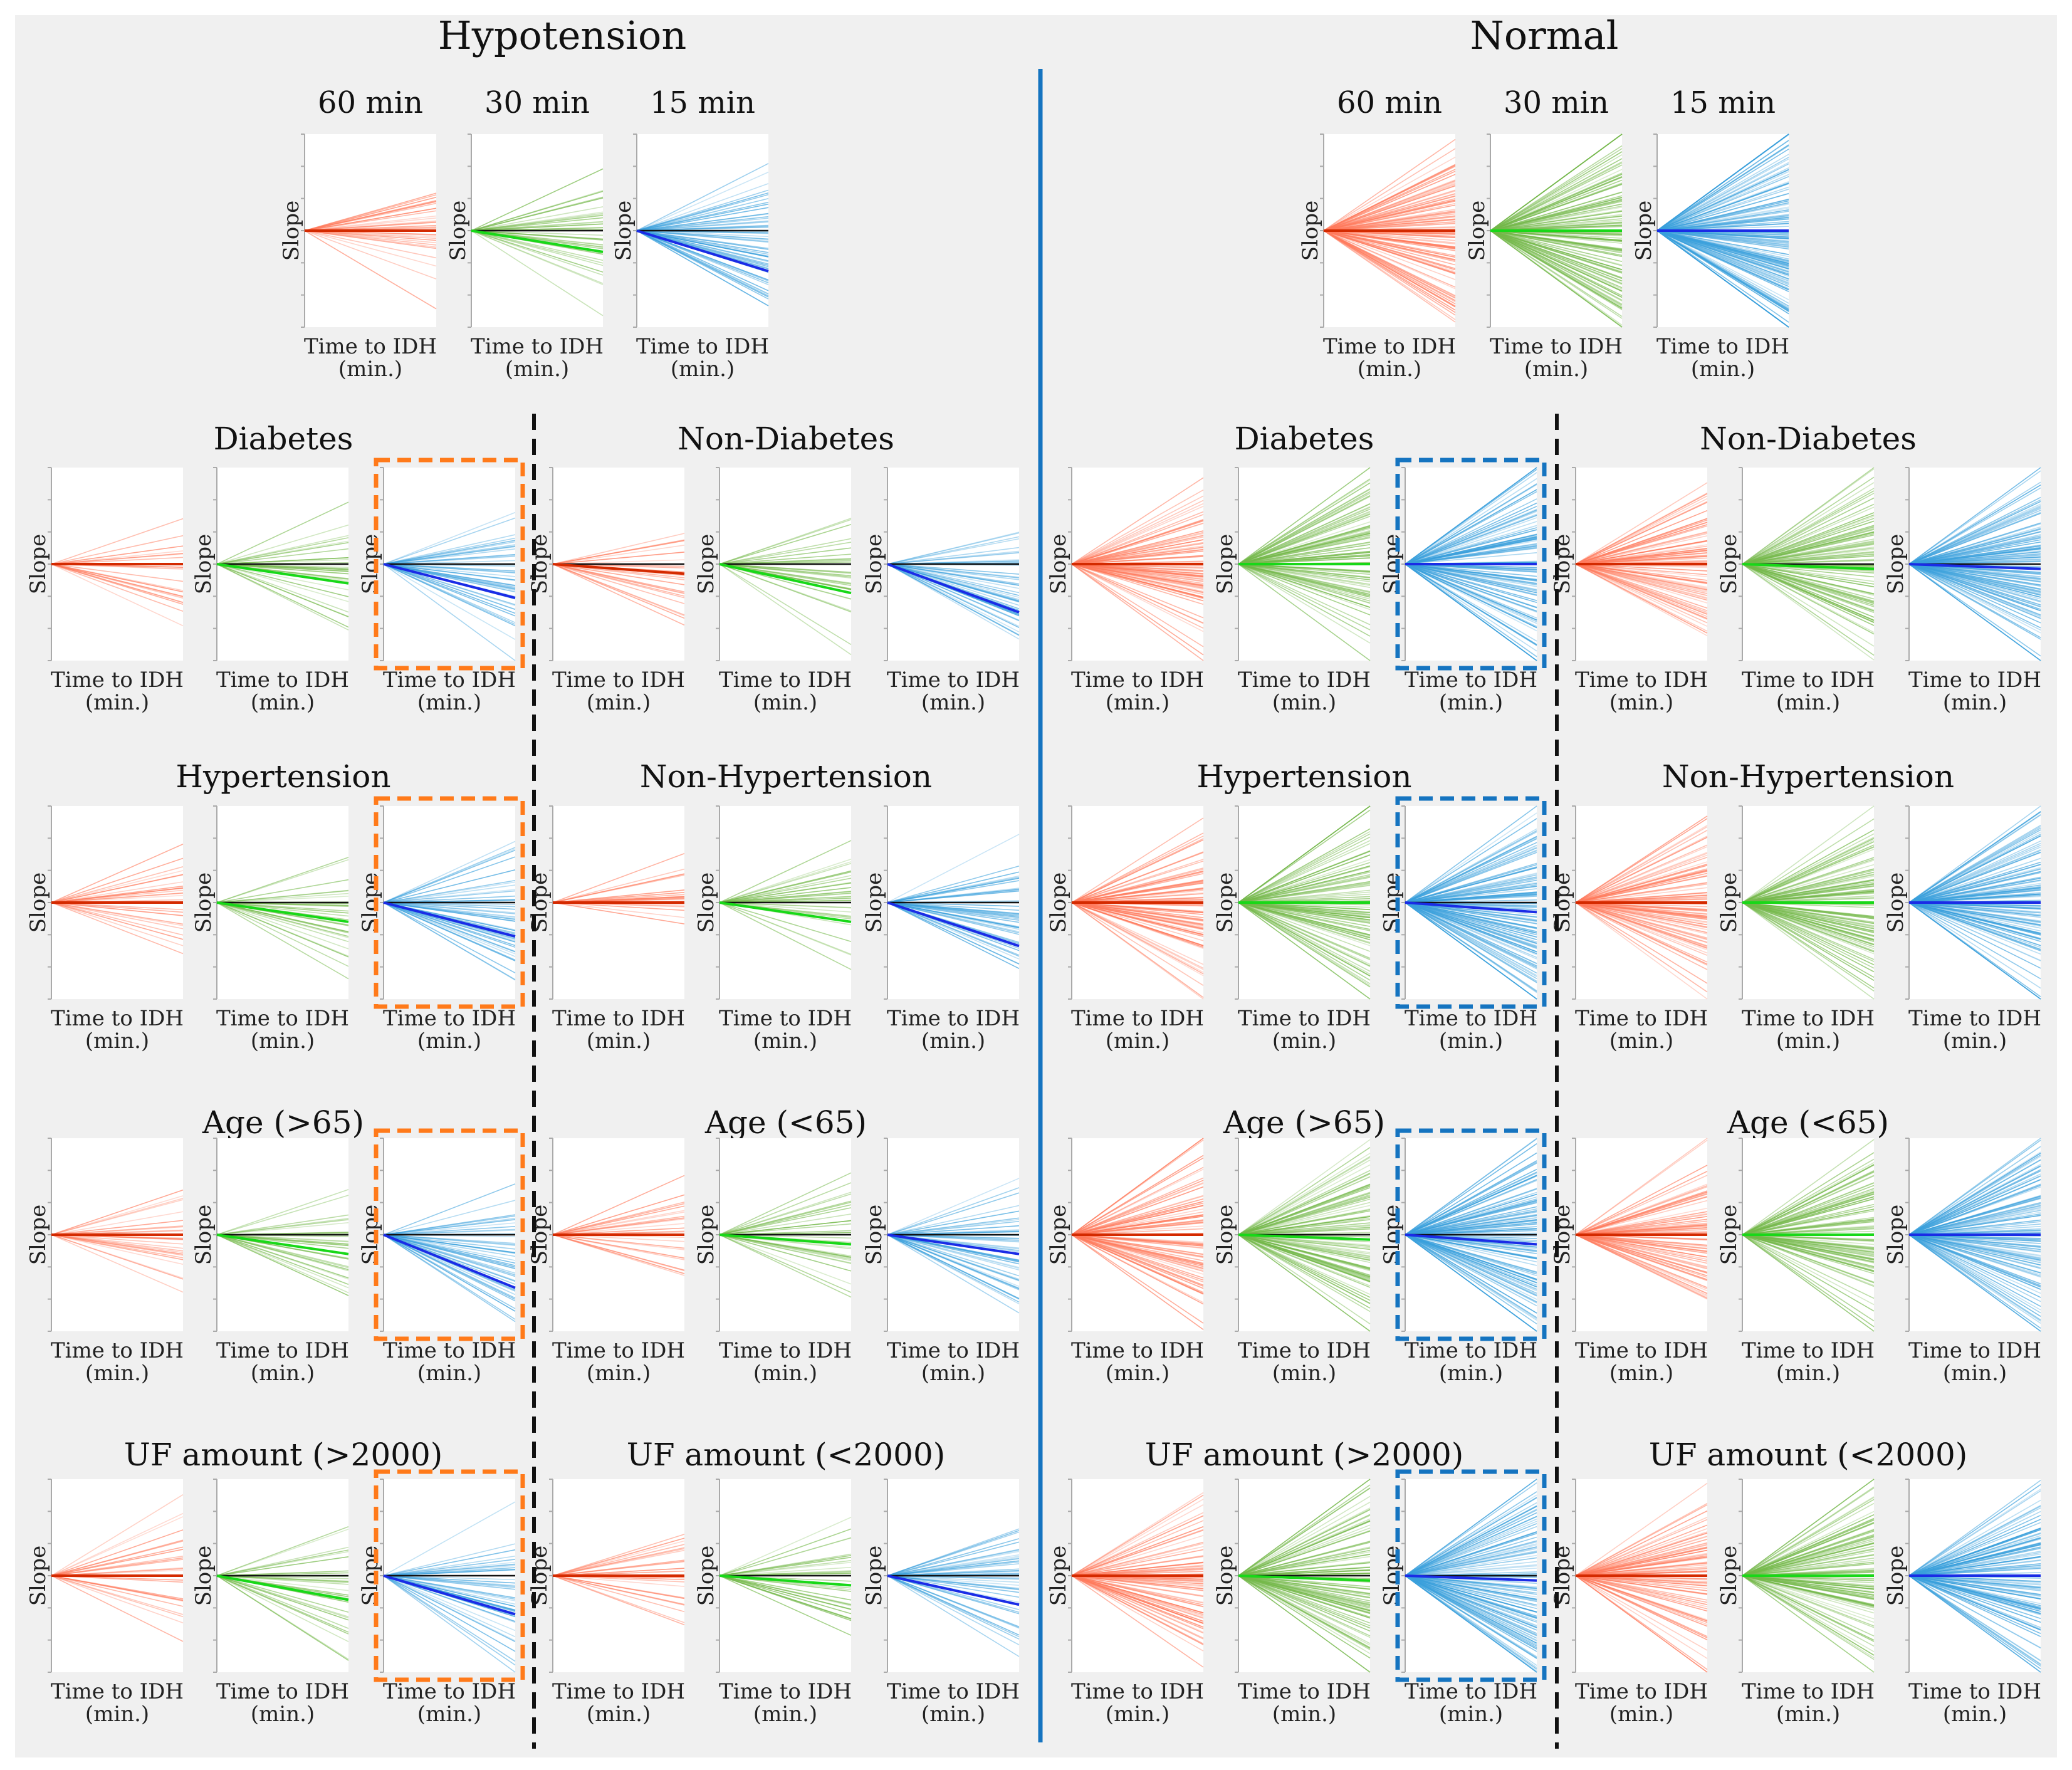 The height and width of the screenshot is (1770, 2072). What do you see at coordinates (1304, 439) in the screenshot?
I see `subgroup-title-diabetes: Diabetes` at bounding box center [1304, 439].